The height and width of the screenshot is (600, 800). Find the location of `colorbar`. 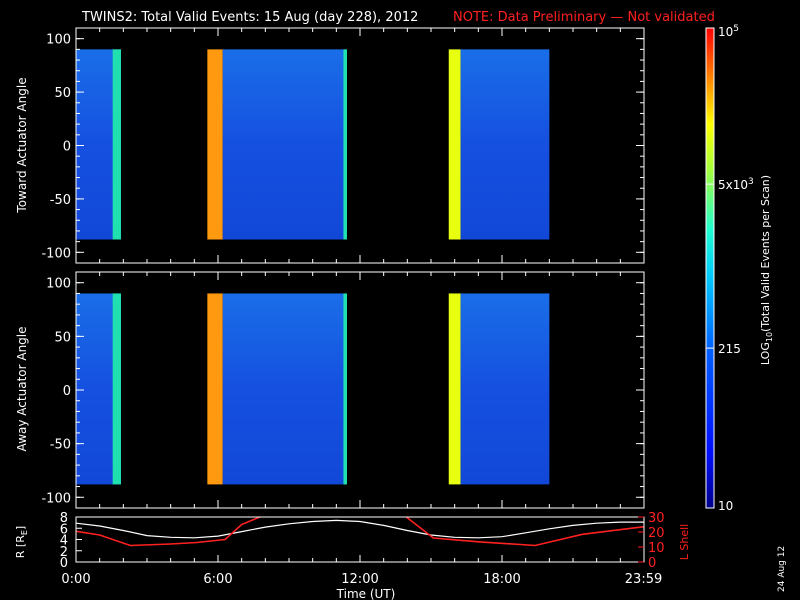

colorbar is located at coordinates (710, 268).